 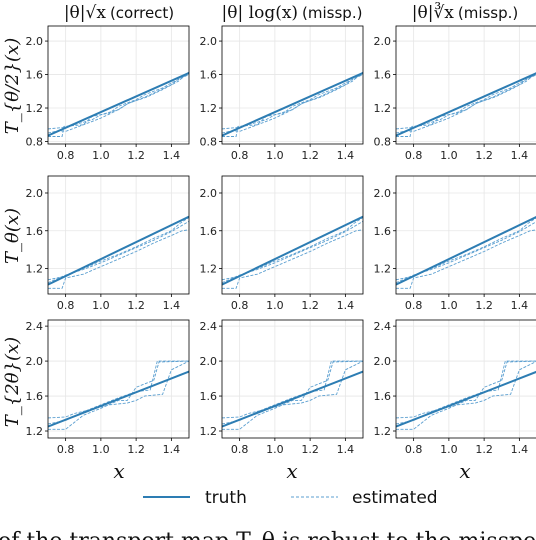 What do you see at coordinates (119, 13) in the screenshot?
I see `column-title-1: |θ|√x (correct)` at bounding box center [119, 13].